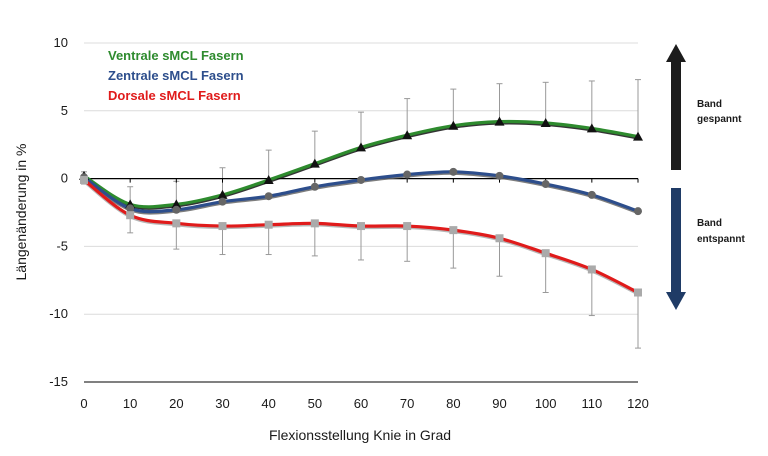 The width and height of the screenshot is (768, 456). What do you see at coordinates (83, 403) in the screenshot?
I see `x-tick-label-0: 0` at bounding box center [83, 403].